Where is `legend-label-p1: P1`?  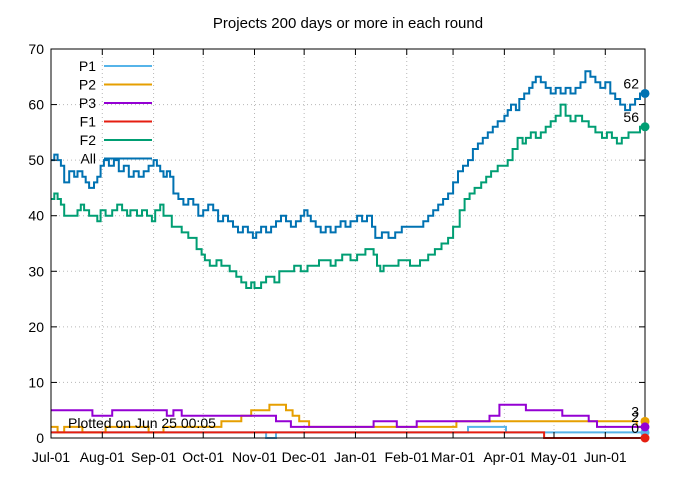
legend-label-p1: P1 is located at coordinates (87, 66).